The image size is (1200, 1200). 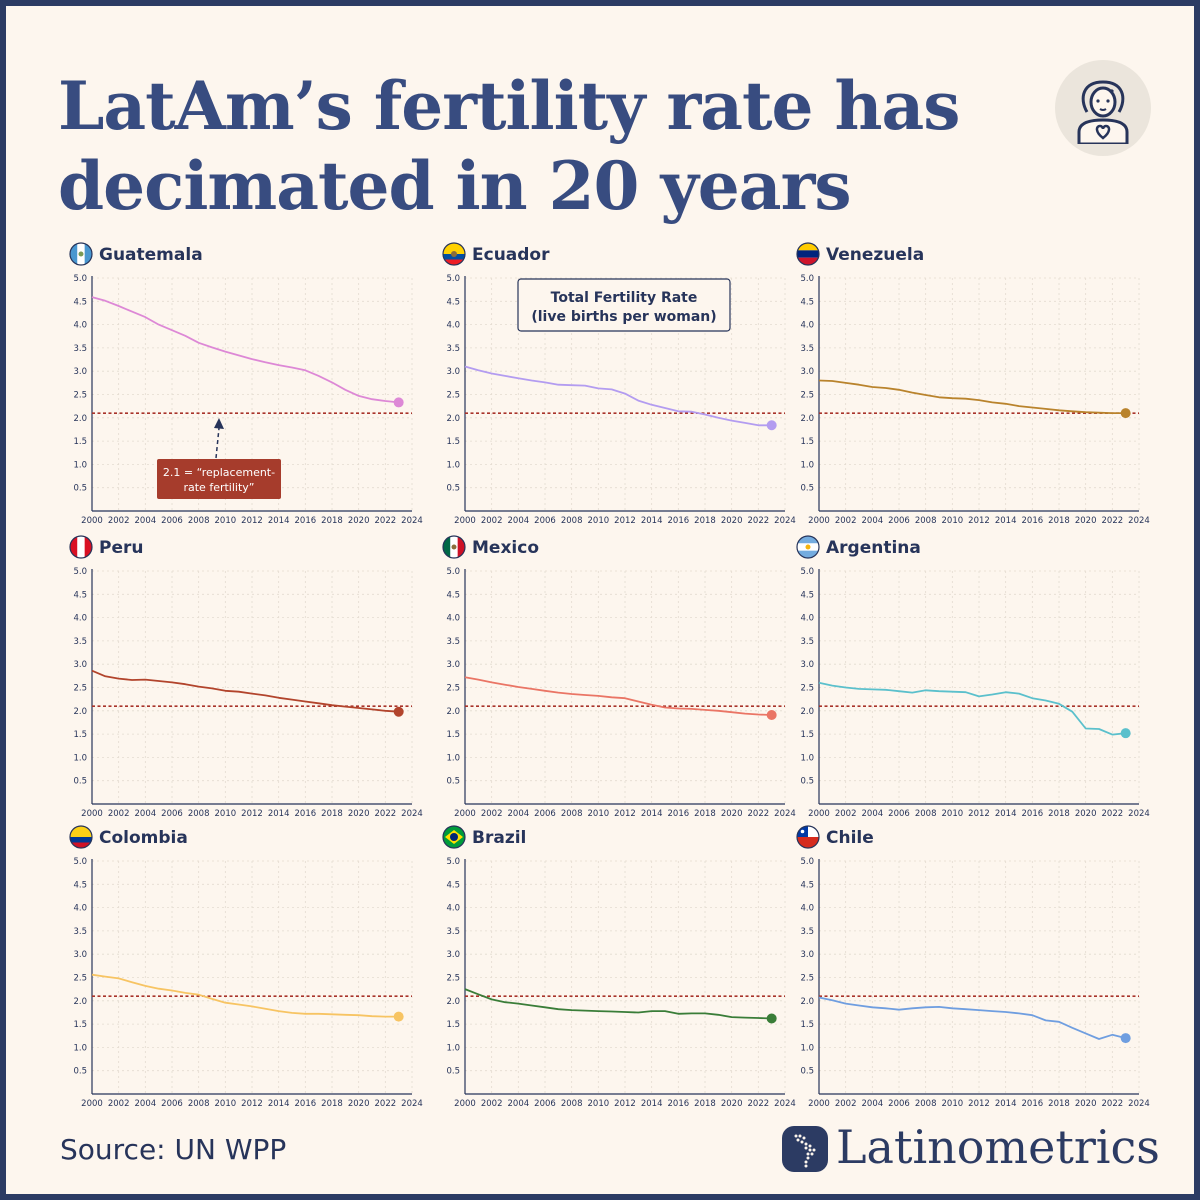 I want to click on legend-subtitle: (live births per woman), so click(x=623, y=317).